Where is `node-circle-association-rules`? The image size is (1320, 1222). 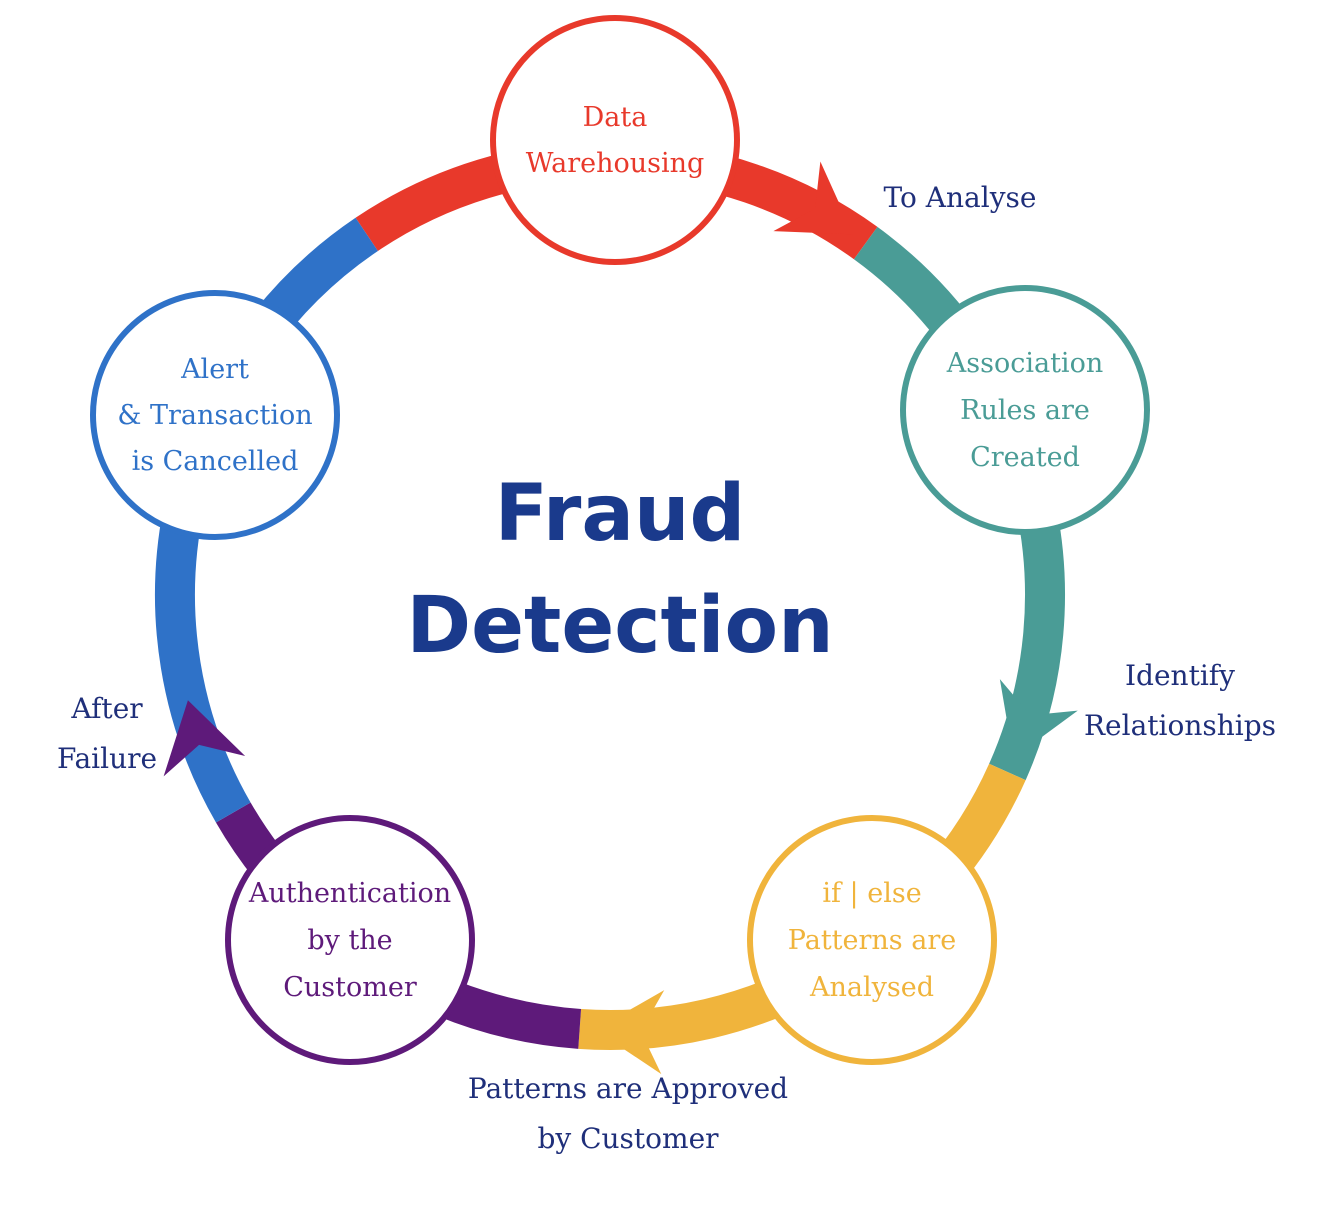
node-circle-association-rules is located at coordinates (1025, 410).